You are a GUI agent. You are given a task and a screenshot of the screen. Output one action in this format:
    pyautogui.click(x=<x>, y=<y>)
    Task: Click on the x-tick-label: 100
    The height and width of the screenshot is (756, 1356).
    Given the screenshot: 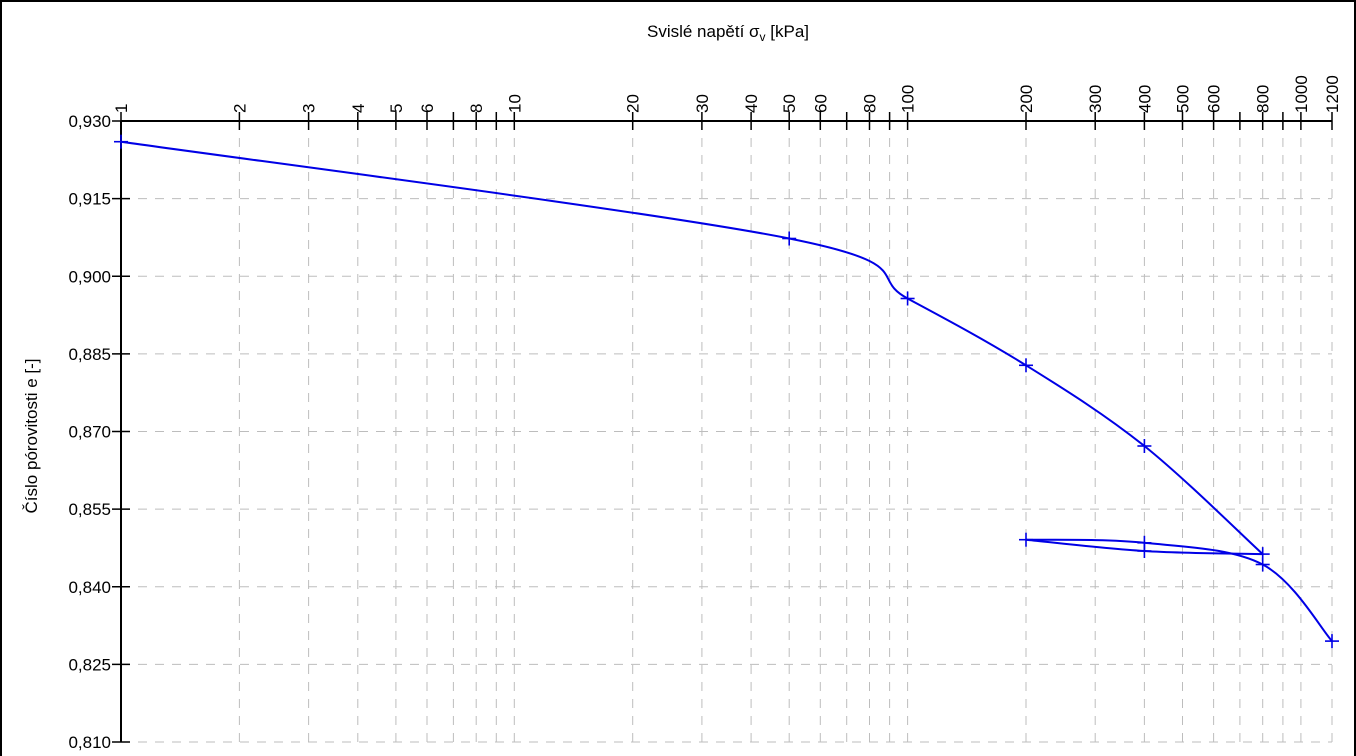 What is the action you would take?
    pyautogui.click(x=908, y=99)
    